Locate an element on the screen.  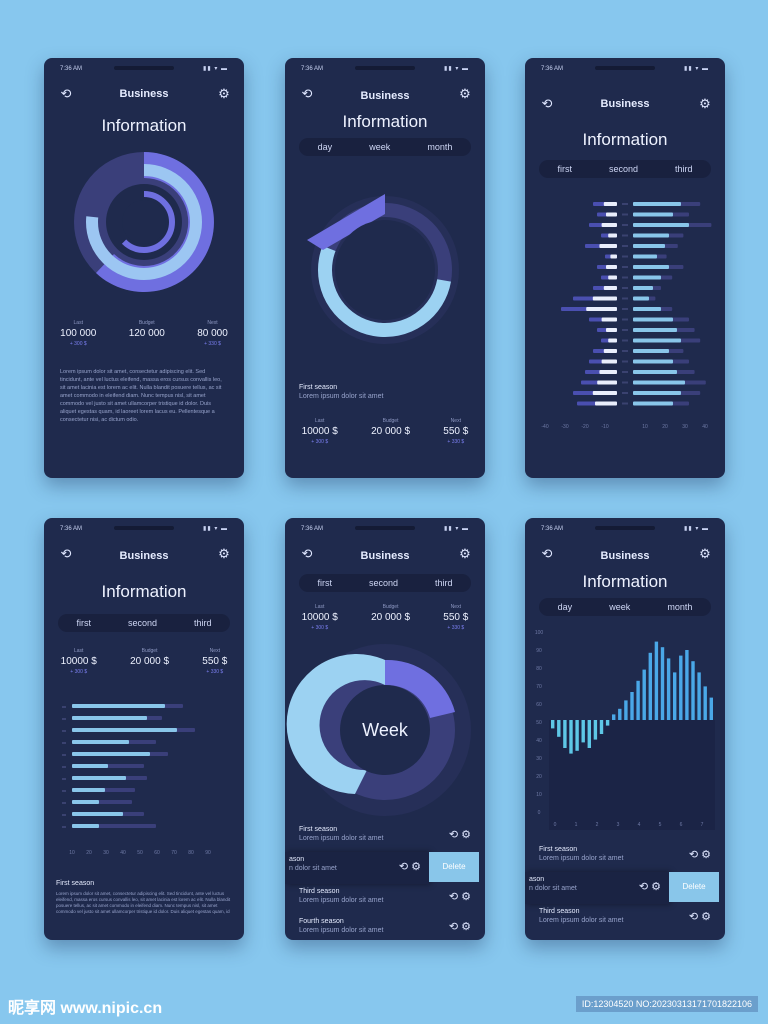
season-block: First season Lorem ipsum dolor sit amet is located at coordinates (341, 392).